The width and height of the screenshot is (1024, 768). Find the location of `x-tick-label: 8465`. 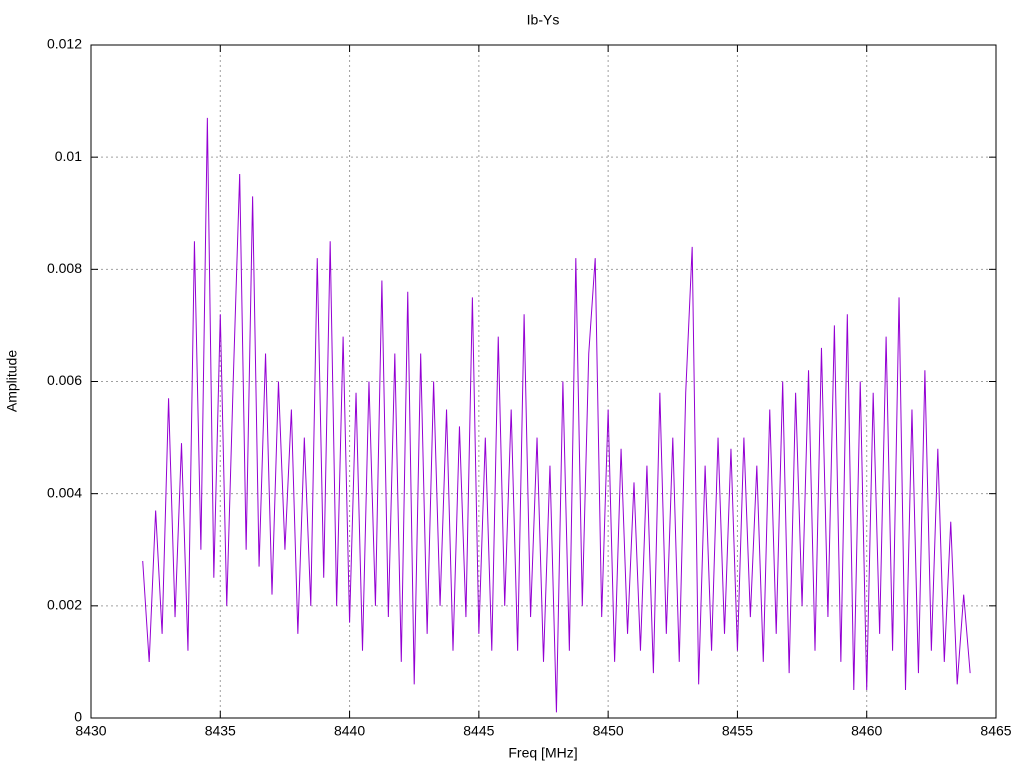

x-tick-label: 8465 is located at coordinates (995, 731).